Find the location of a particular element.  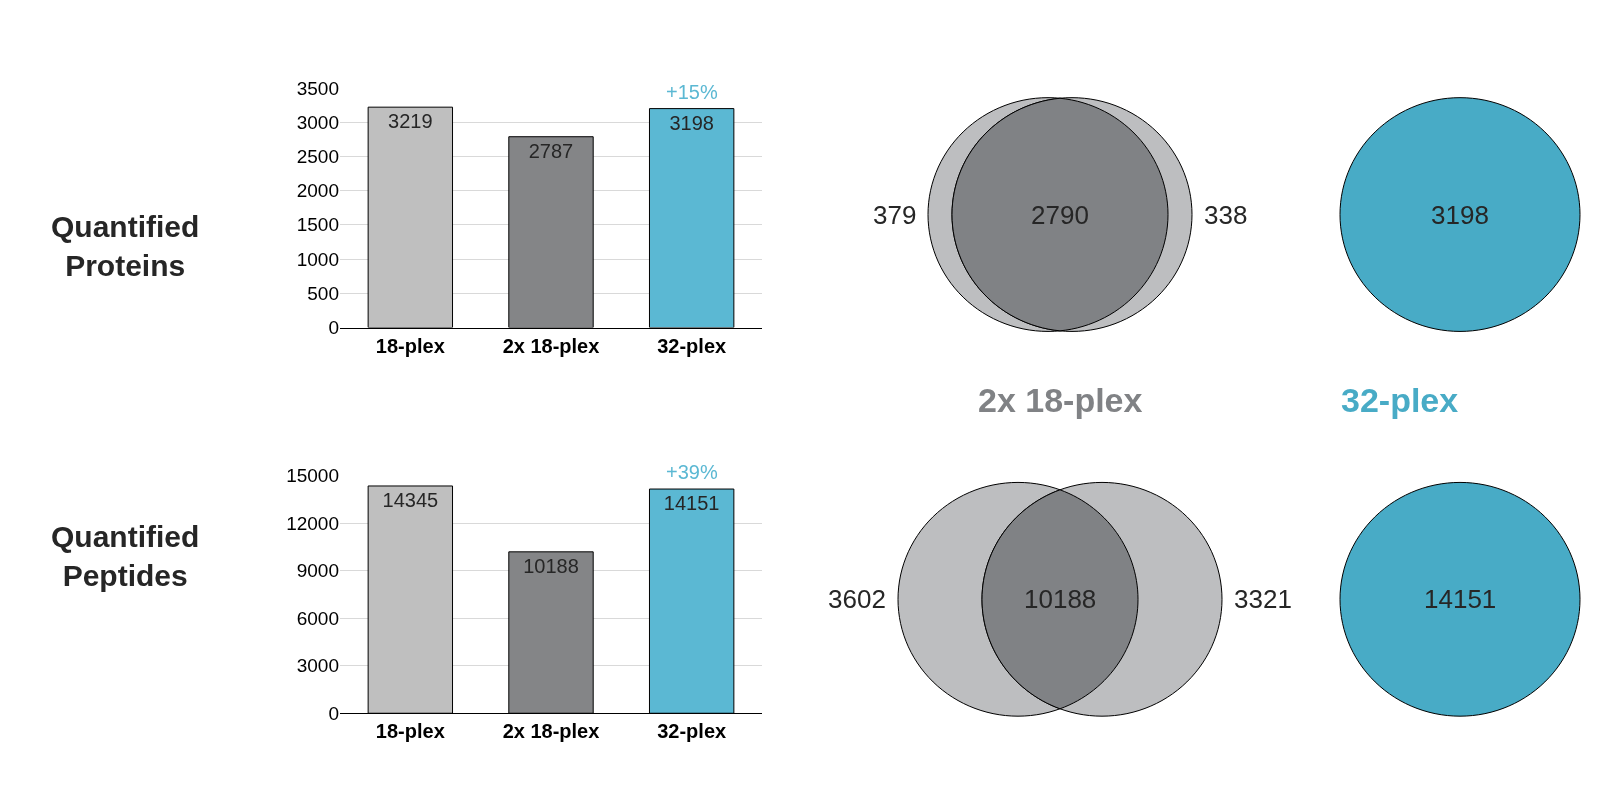

data-label: 3602 is located at coordinates (857, 599).